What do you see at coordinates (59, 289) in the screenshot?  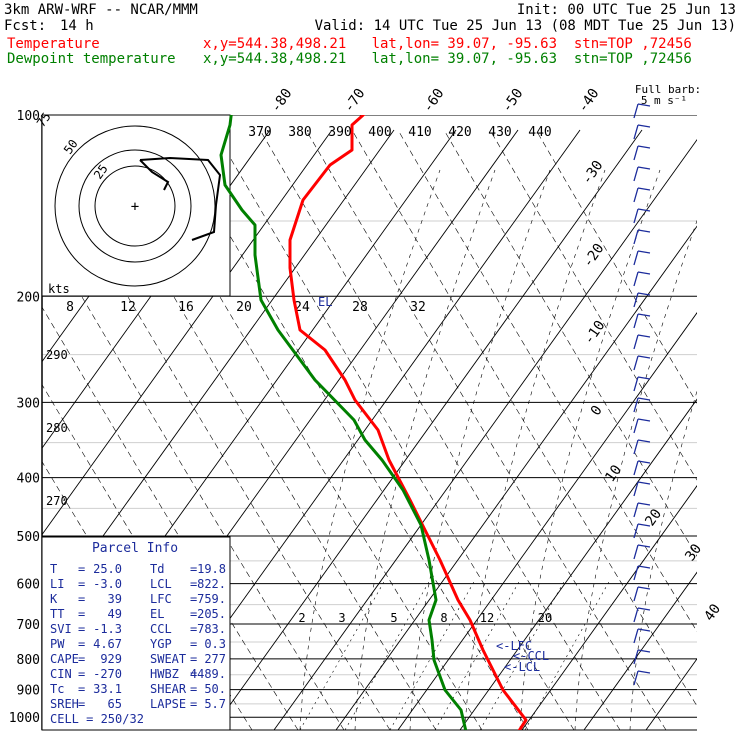 I see `wind-speed-unit: kts` at bounding box center [59, 289].